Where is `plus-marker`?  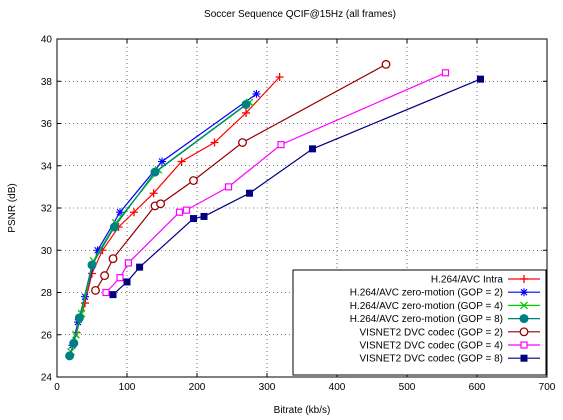 plus-marker is located at coordinates (279, 77).